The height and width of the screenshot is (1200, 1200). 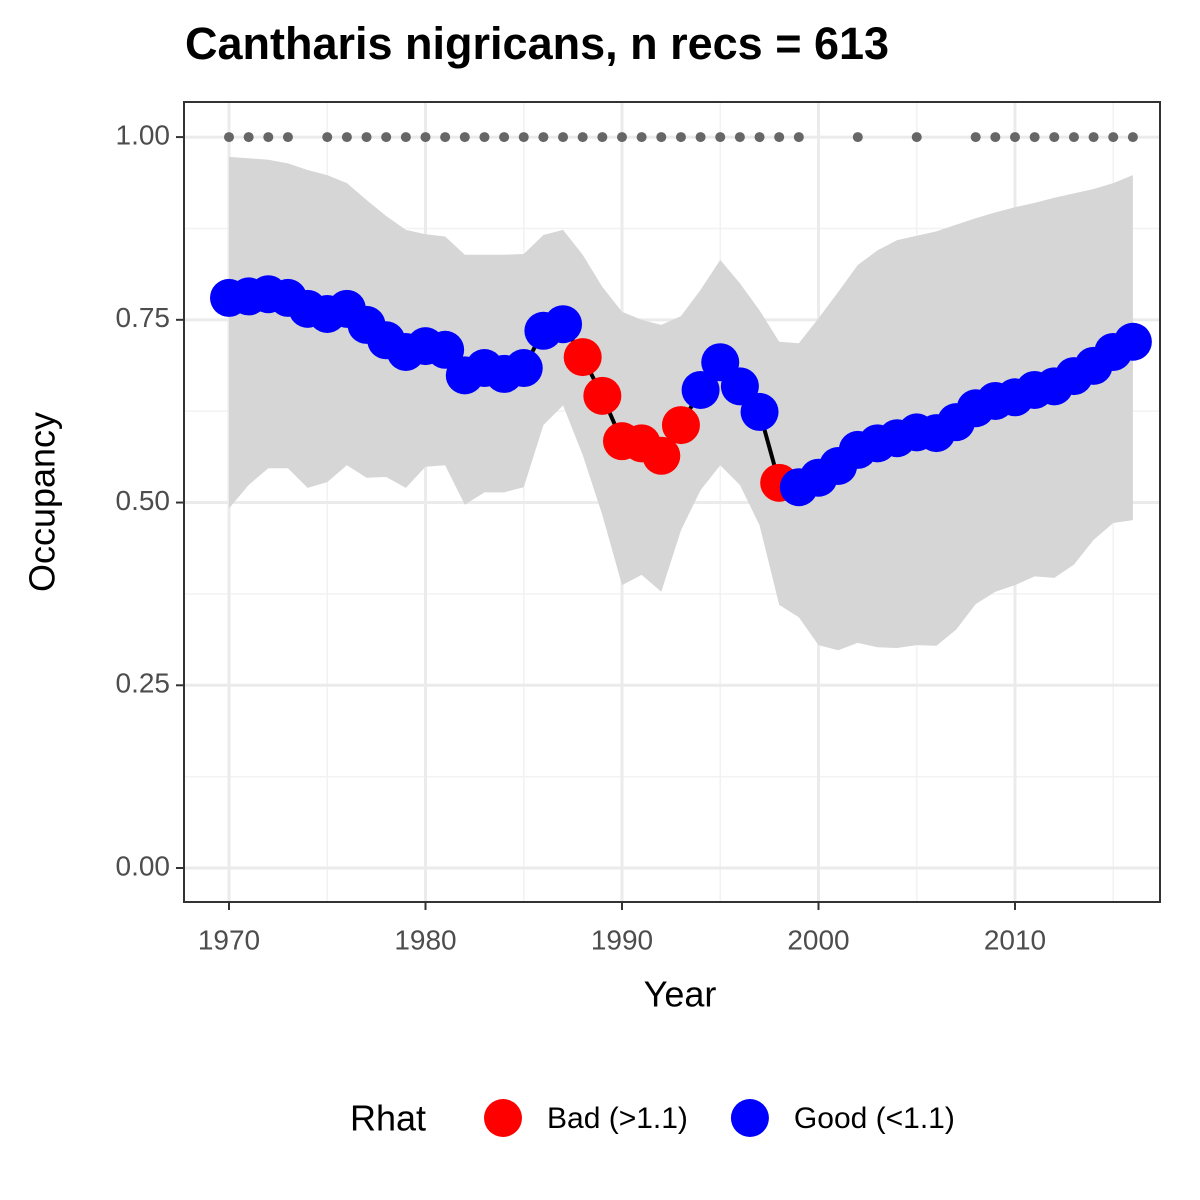 I want to click on y-axis-label: Occupancy, so click(x=42, y=502).